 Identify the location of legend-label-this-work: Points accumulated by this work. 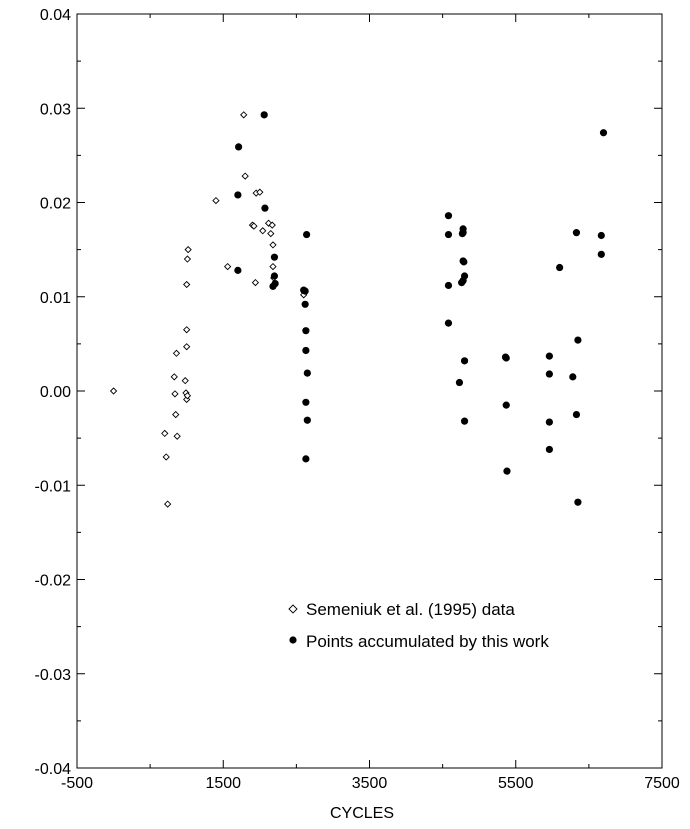
(427, 641).